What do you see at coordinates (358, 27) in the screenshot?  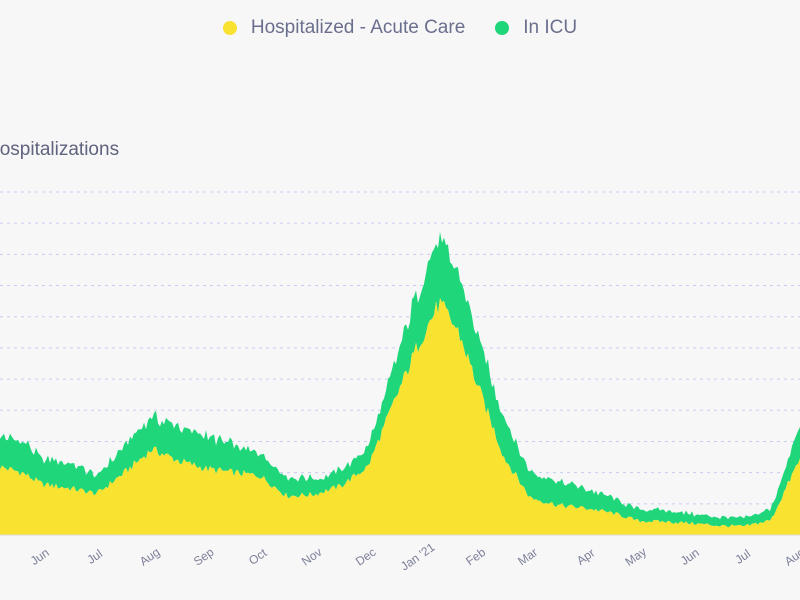 I see `legend-label-acute-care: Hospitalized - Acute Care` at bounding box center [358, 27].